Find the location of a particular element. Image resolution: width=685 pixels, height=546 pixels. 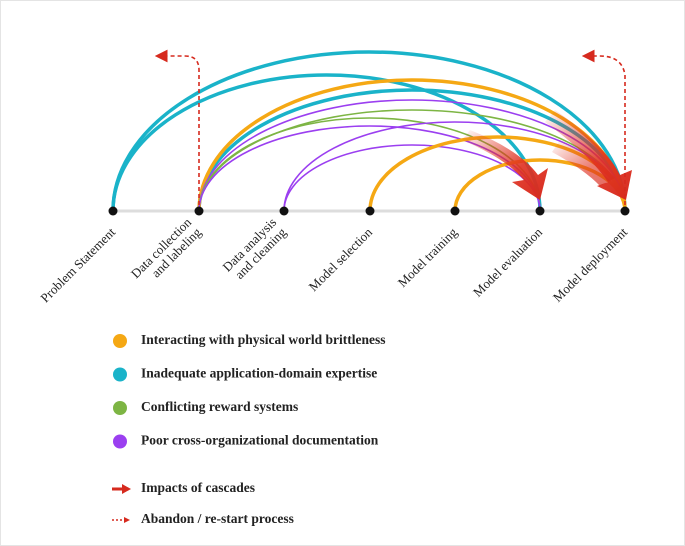

legend-label: Abandon / re-start process is located at coordinates (217, 518).